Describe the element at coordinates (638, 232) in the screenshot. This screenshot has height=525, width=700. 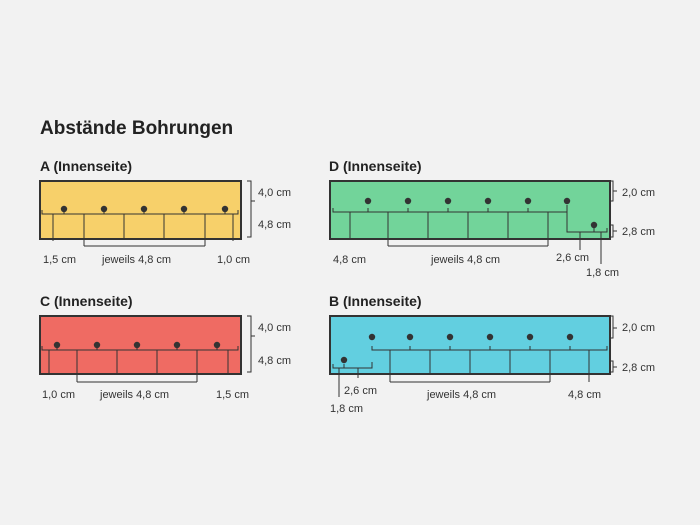
I see `panel-d-height-bottom: 2,8 cm` at that location.